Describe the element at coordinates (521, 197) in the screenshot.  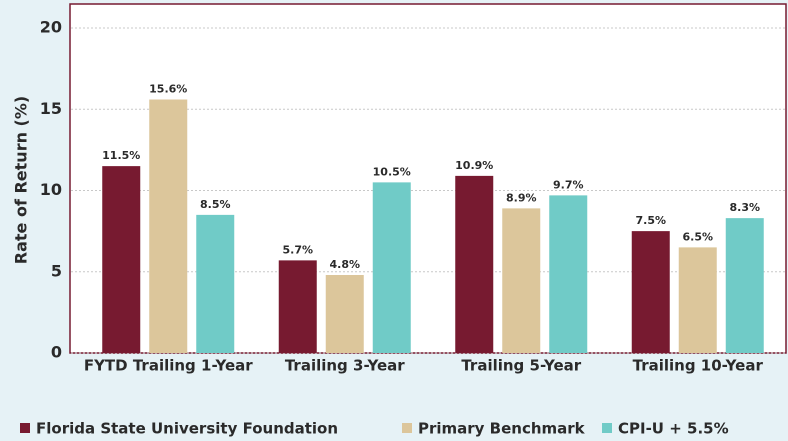
I see `value-label: 8.9%` at that location.